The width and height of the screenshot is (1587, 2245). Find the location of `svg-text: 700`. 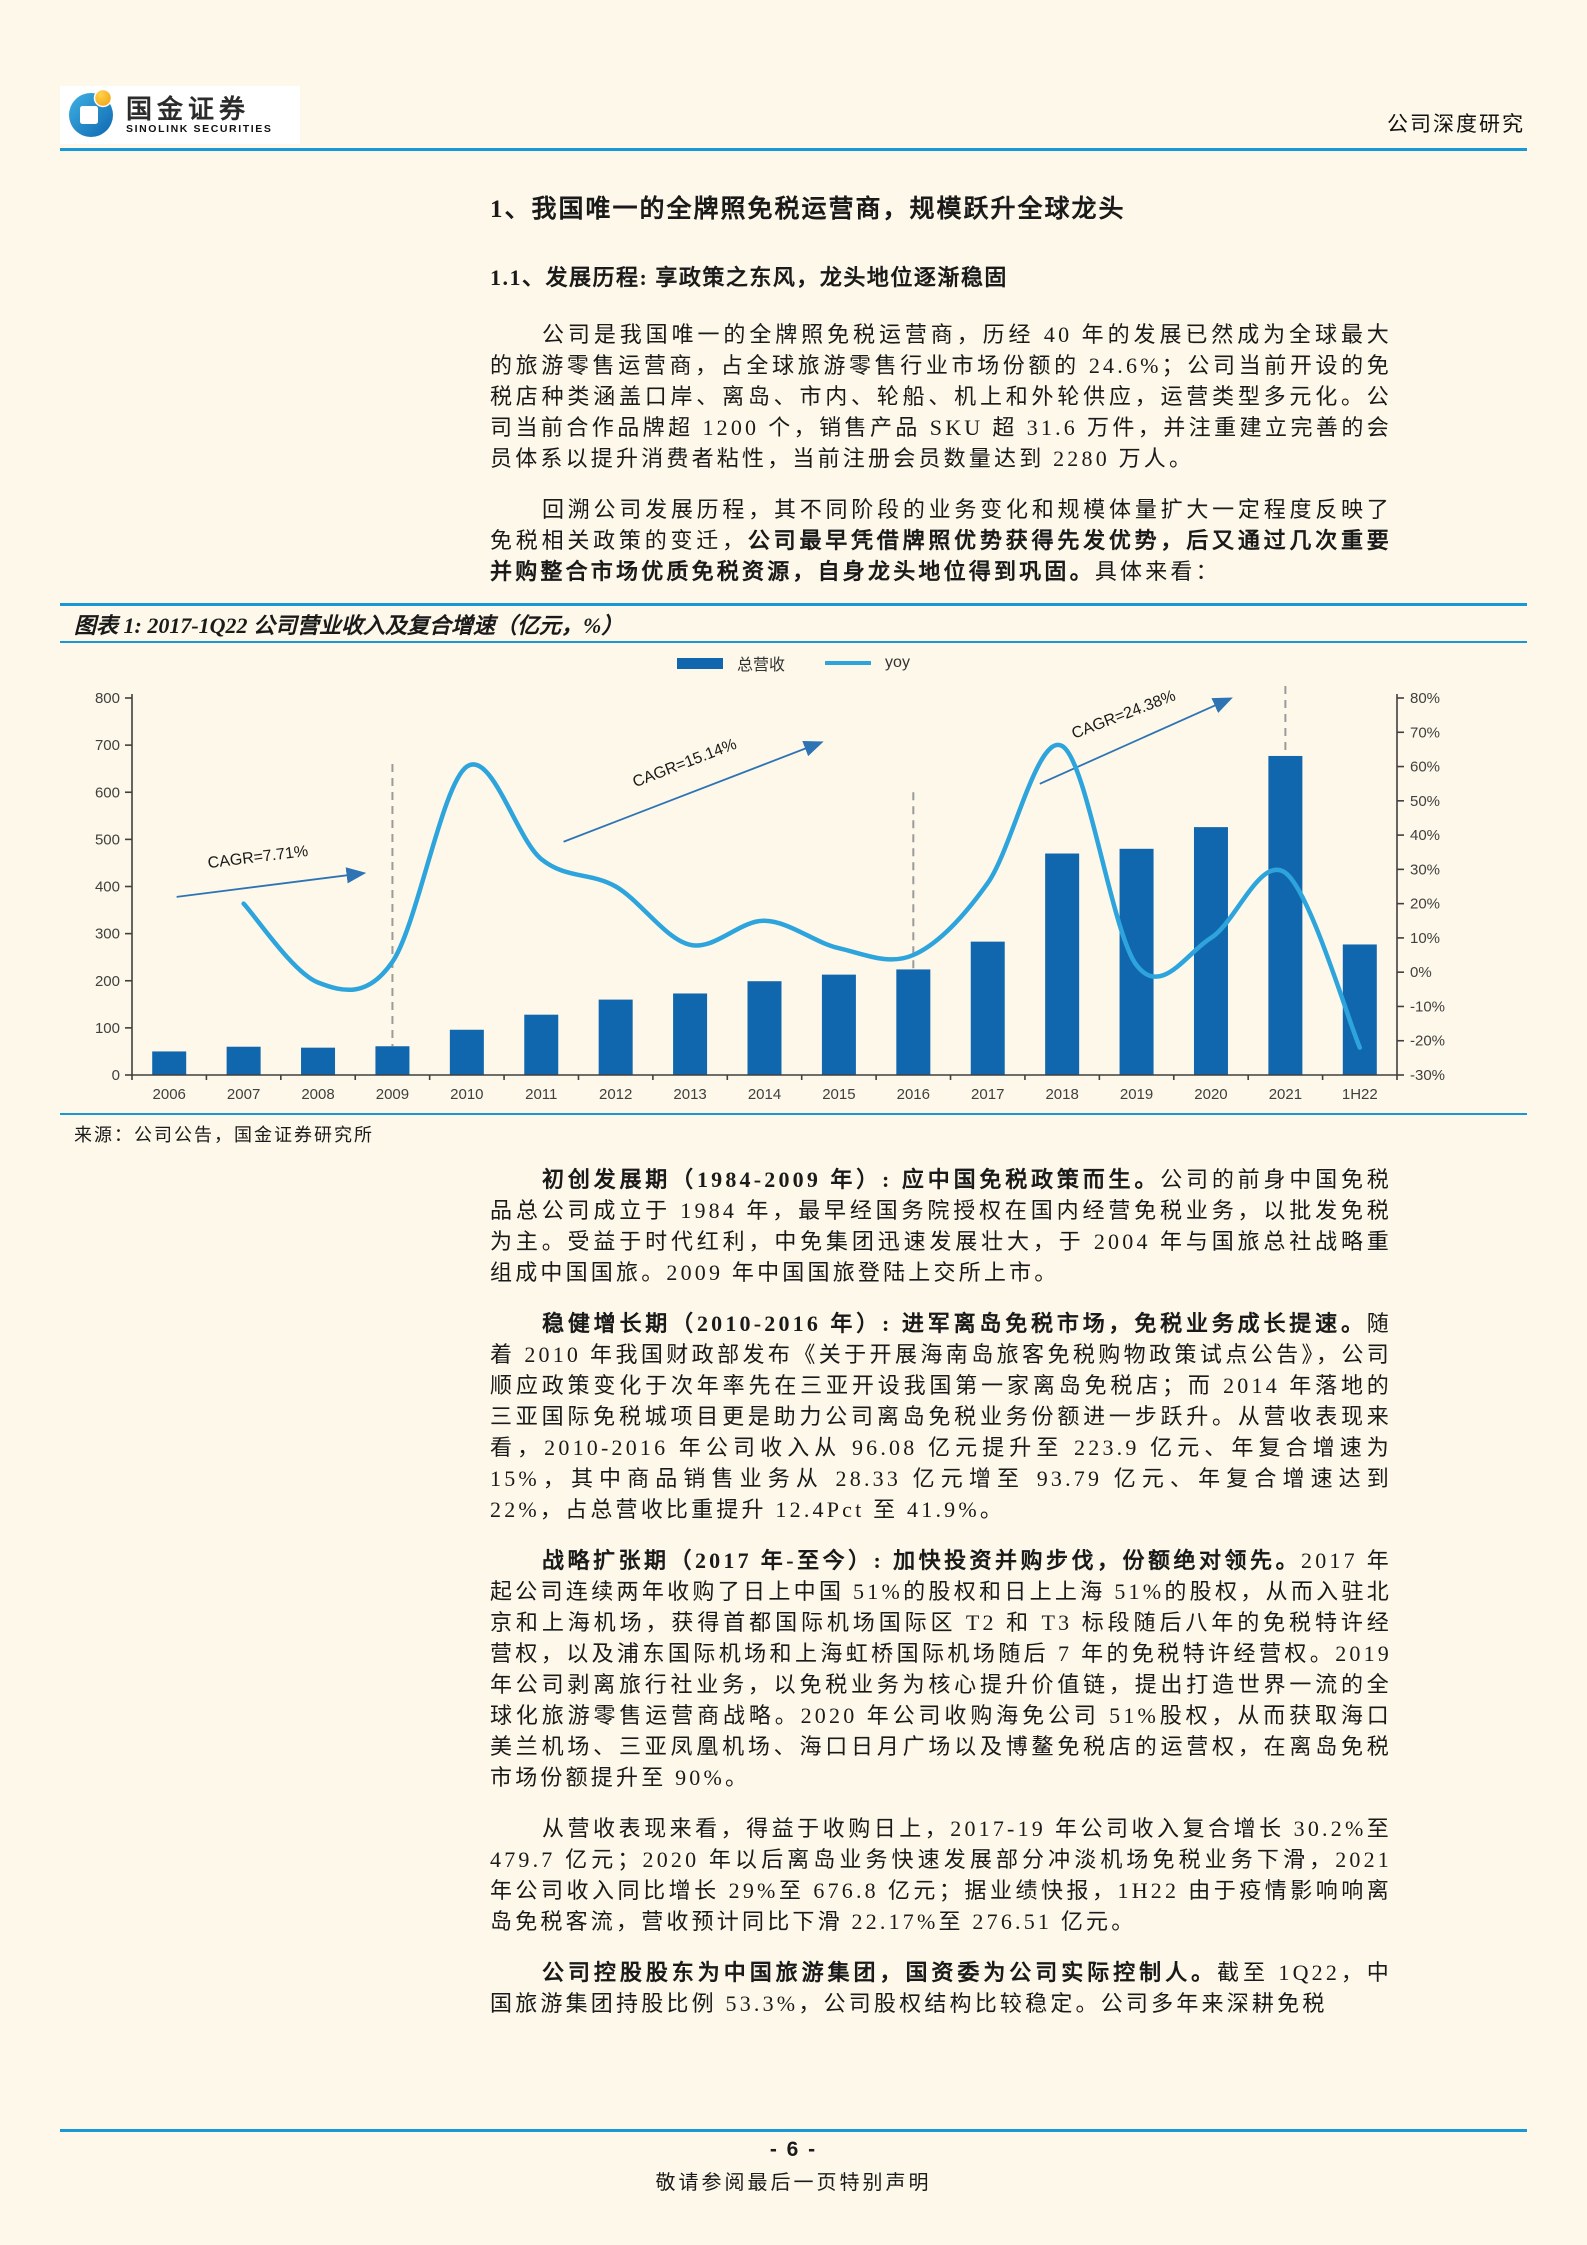

svg-text: 700 is located at coordinates (107, 745).